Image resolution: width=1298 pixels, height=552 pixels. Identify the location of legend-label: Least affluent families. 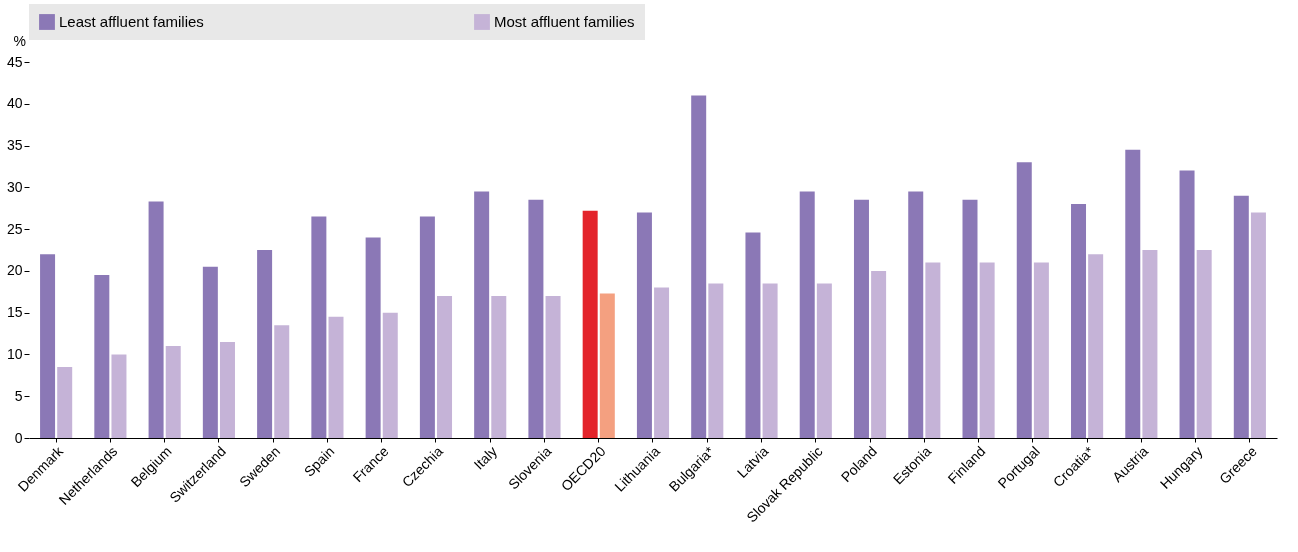
(131, 21).